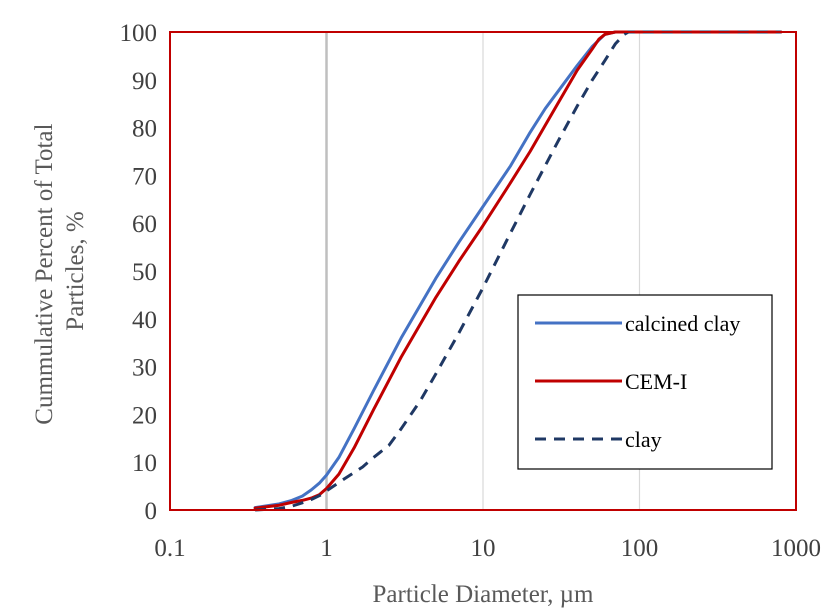 The image size is (833, 612). I want to click on y-tick-label-80: 80, so click(144, 129).